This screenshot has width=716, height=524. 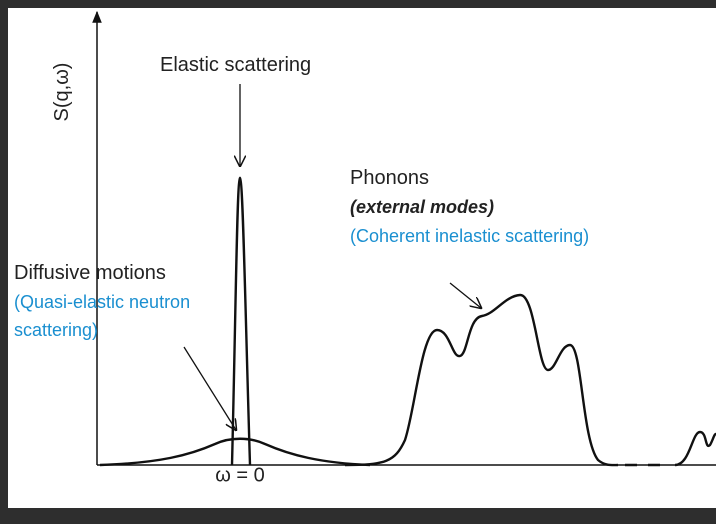 I want to click on diffusive-note: (Quasi-elastic neutron, so click(x=102, y=302).